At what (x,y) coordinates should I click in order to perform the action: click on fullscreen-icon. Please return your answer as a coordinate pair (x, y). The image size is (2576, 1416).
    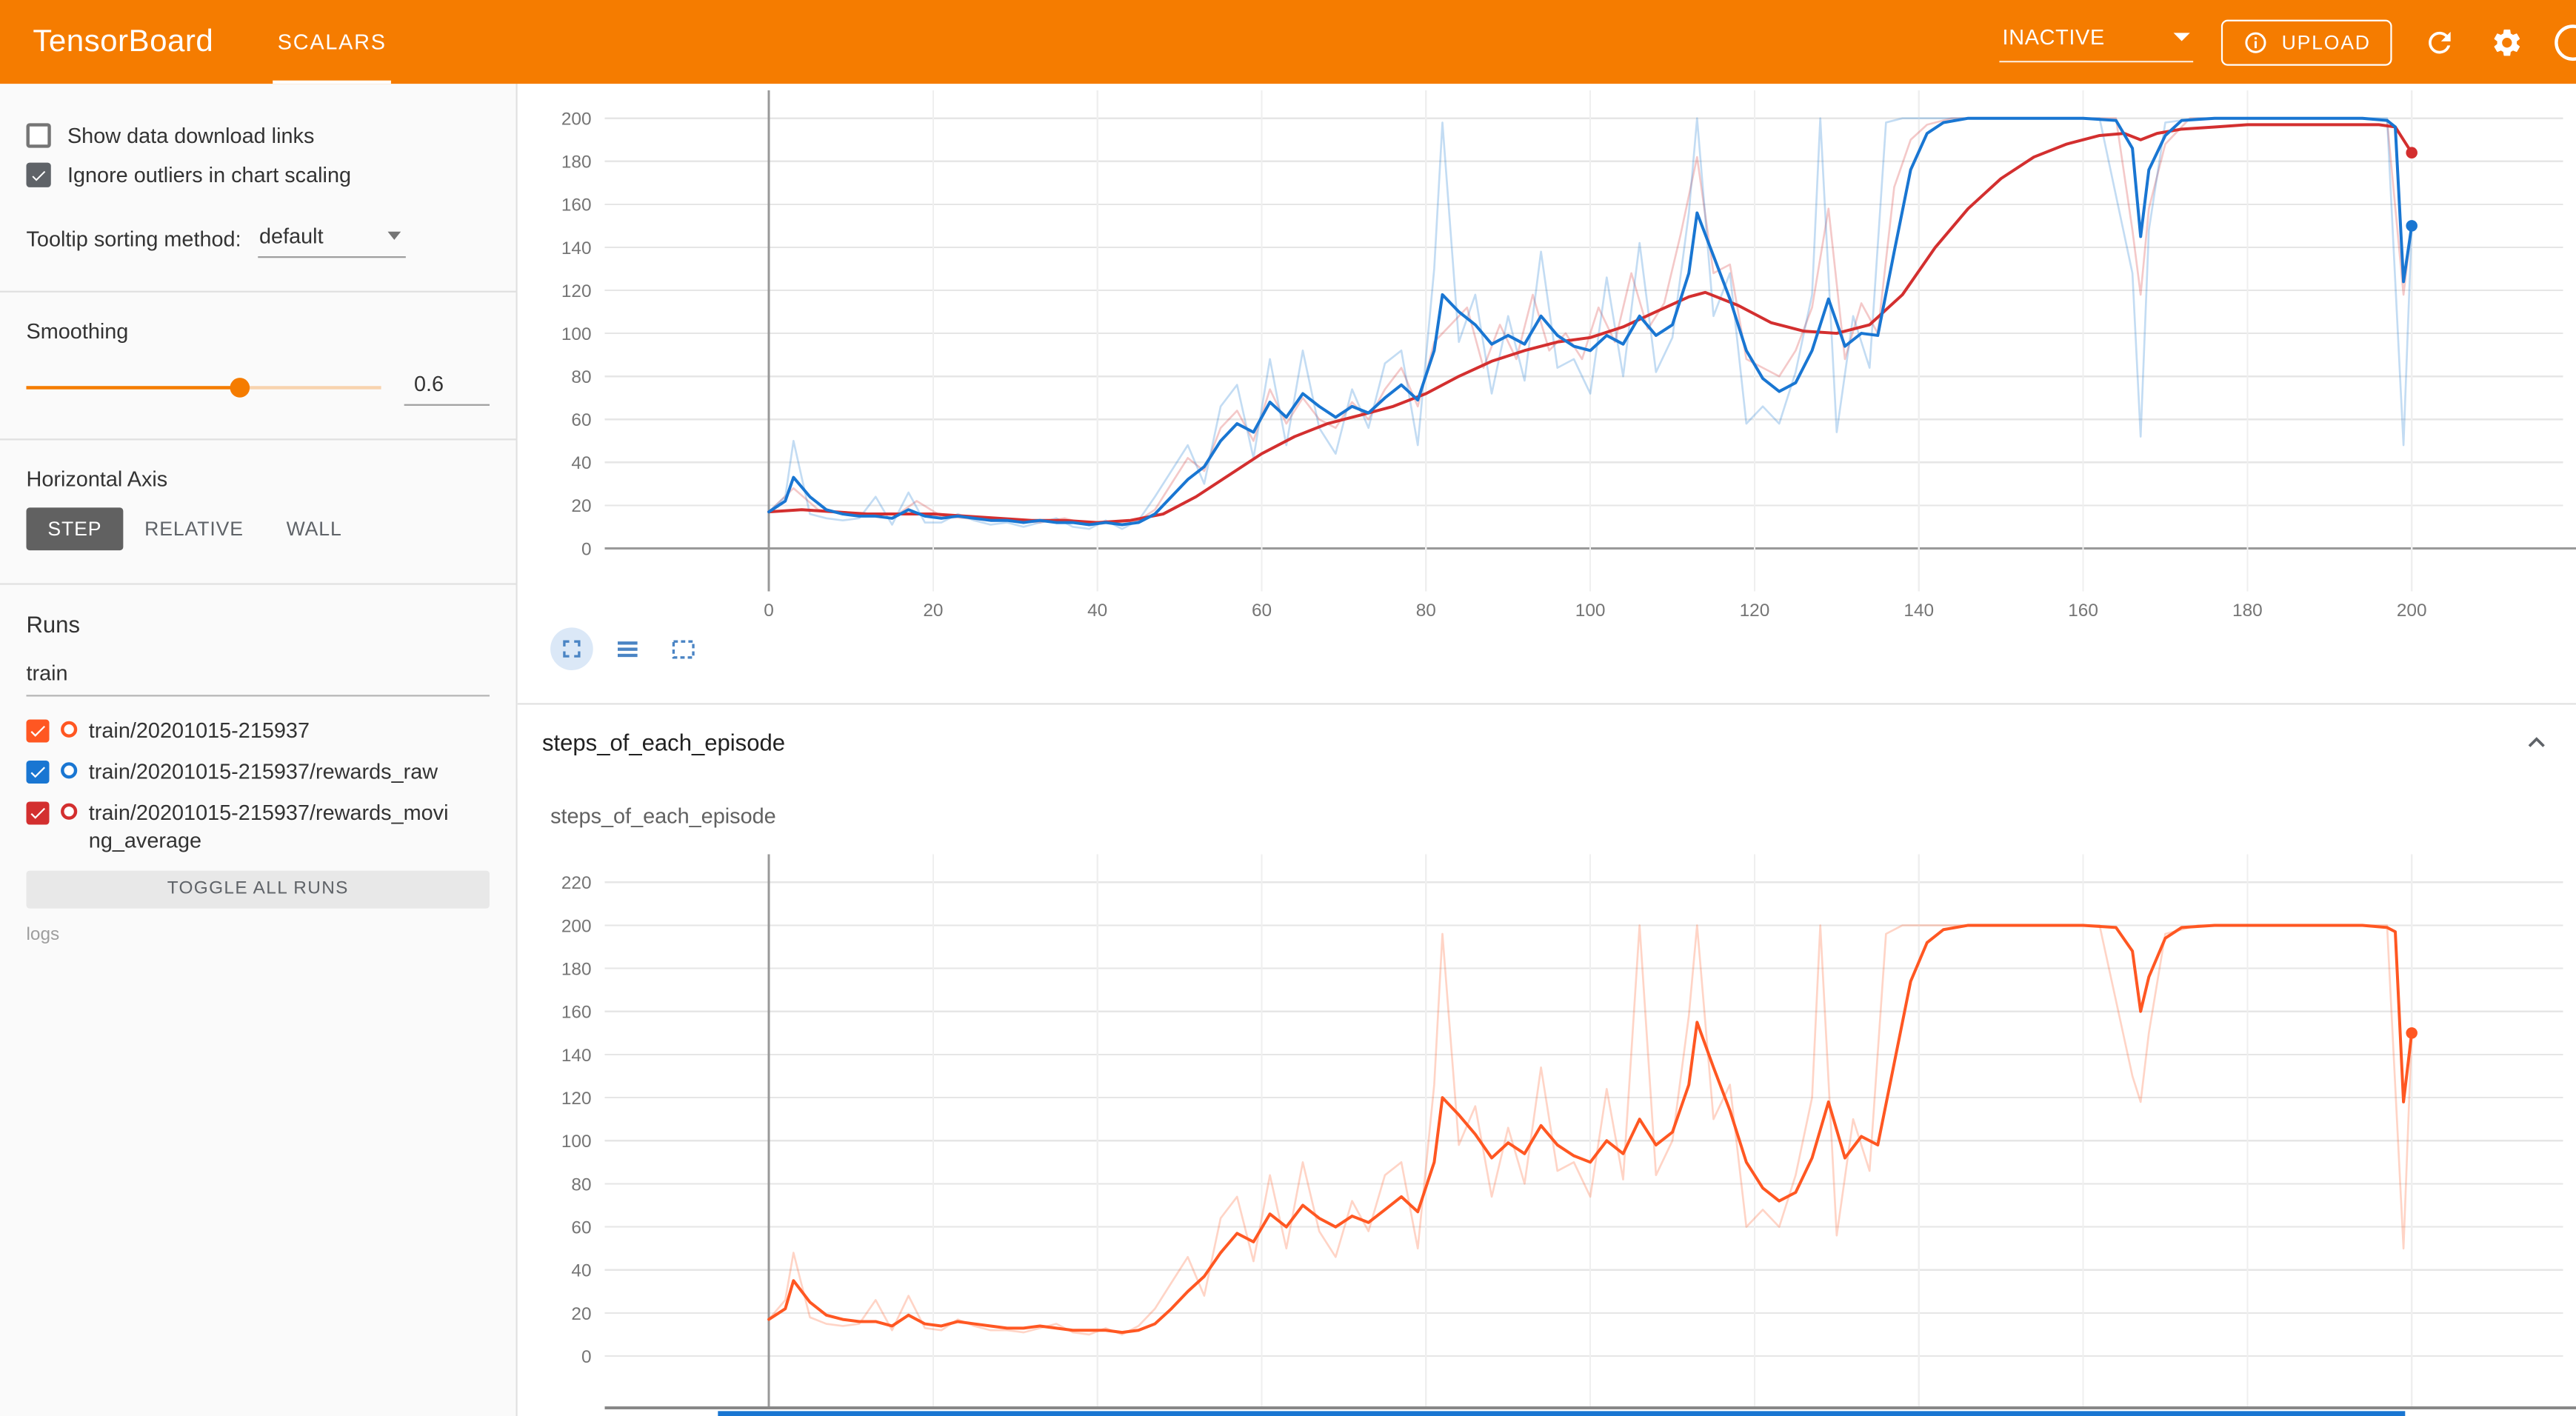
    Looking at the image, I should click on (572, 649).